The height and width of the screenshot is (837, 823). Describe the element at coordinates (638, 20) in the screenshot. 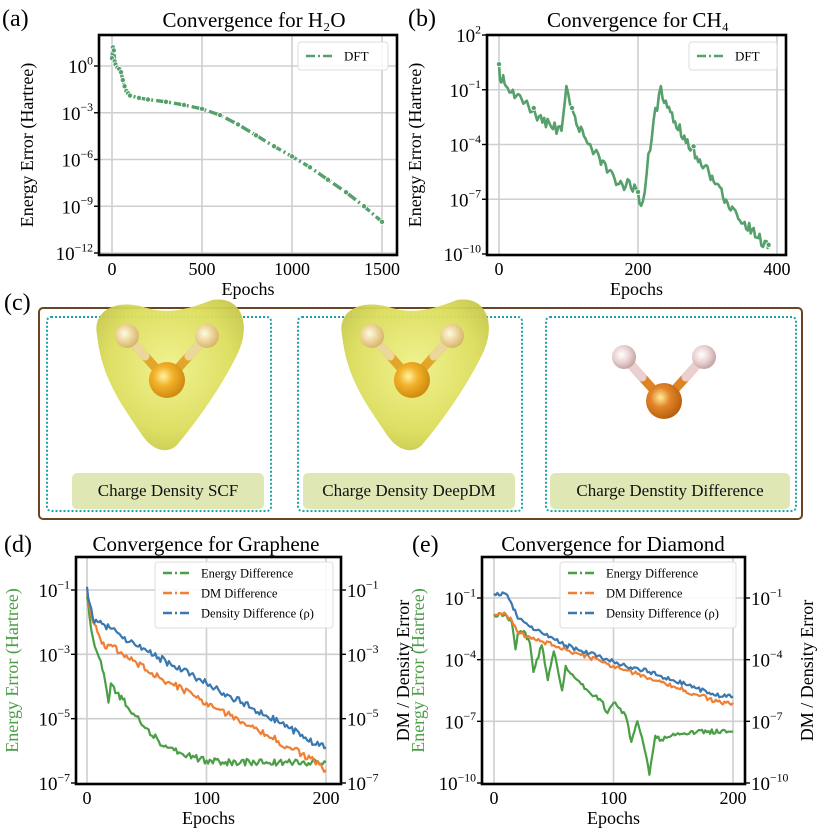

I see `chart-title: Convergence for CH₄` at that location.